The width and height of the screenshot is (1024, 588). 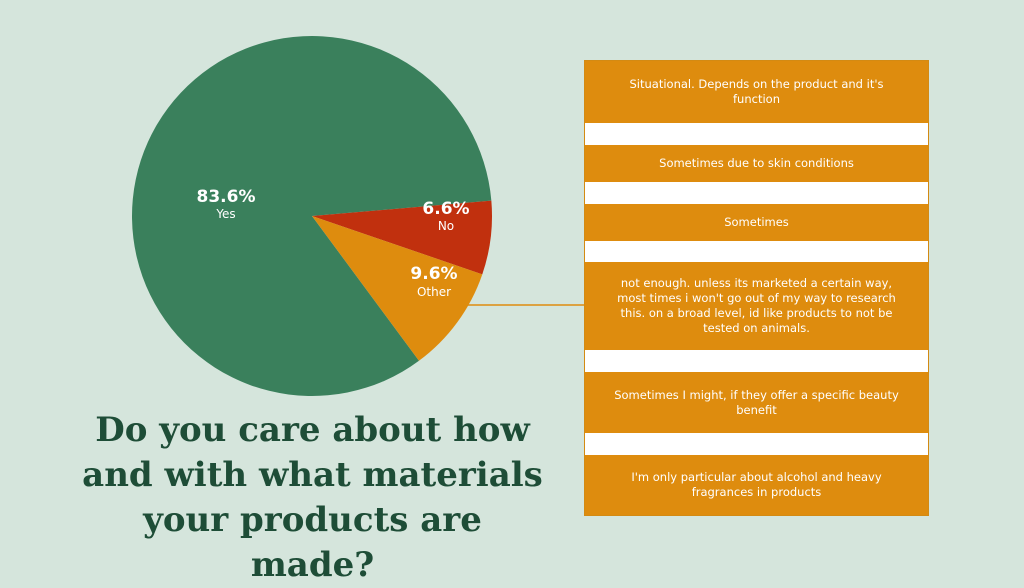 What do you see at coordinates (434, 292) in the screenshot?
I see `slice-label-other: Other` at bounding box center [434, 292].